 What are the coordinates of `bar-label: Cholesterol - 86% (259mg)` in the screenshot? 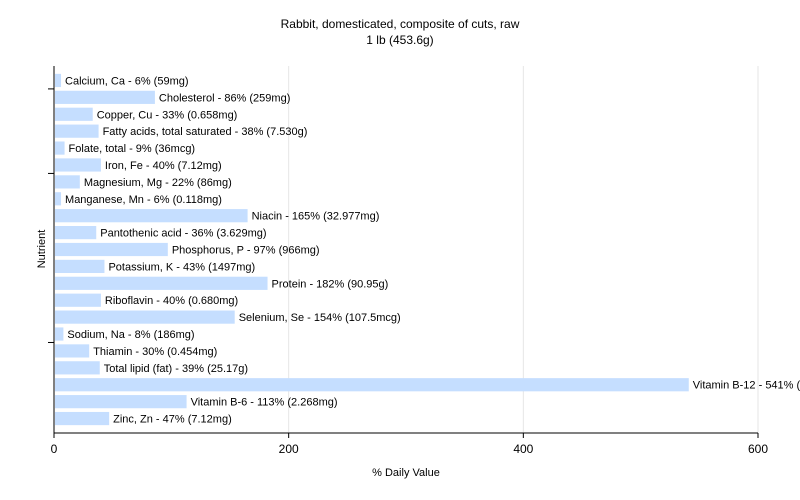 It's located at (224, 98).